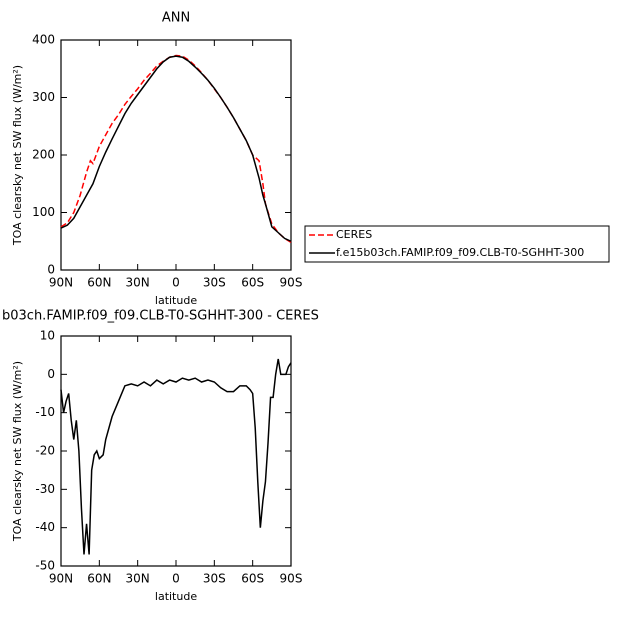 This screenshot has width=619, height=622. What do you see at coordinates (45, 527) in the screenshot?
I see `y-tick-label: -40` at bounding box center [45, 527].